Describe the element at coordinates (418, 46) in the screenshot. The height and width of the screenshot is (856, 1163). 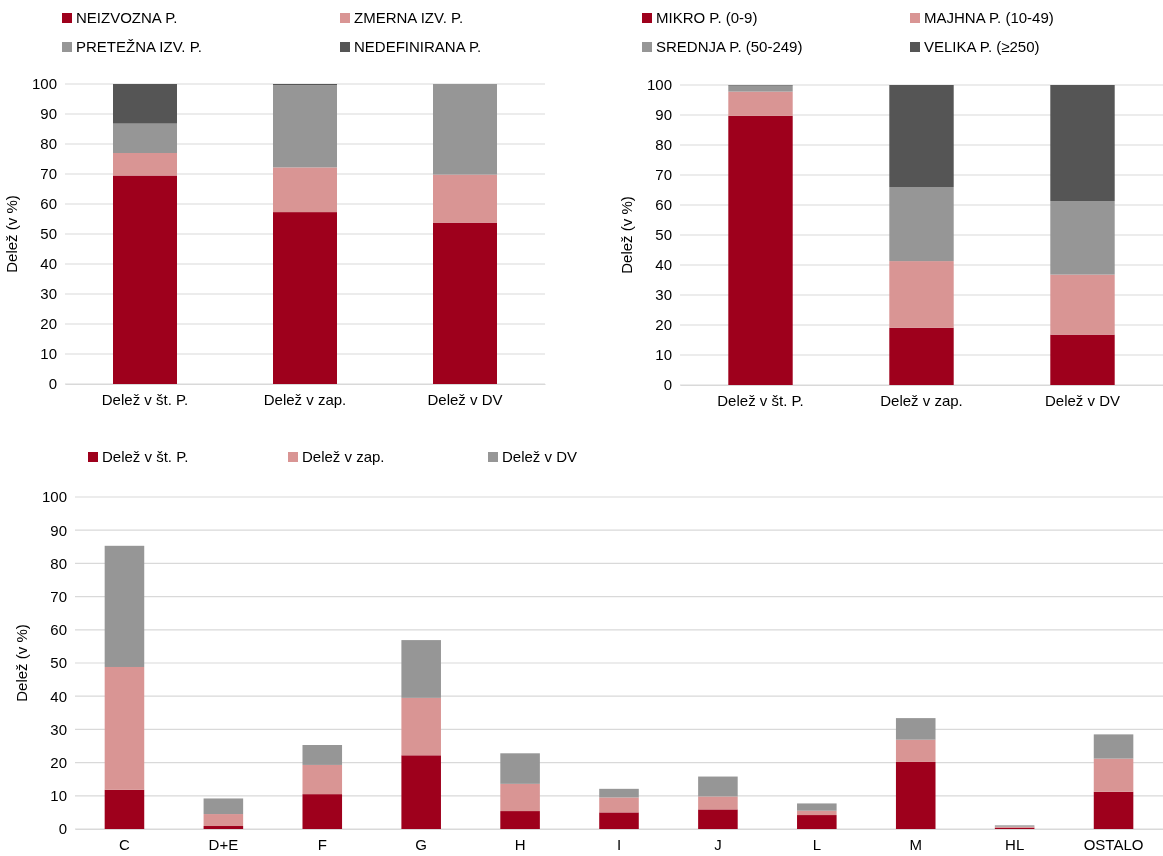
I see `legend-label: NEDEFINIRANA P.` at that location.